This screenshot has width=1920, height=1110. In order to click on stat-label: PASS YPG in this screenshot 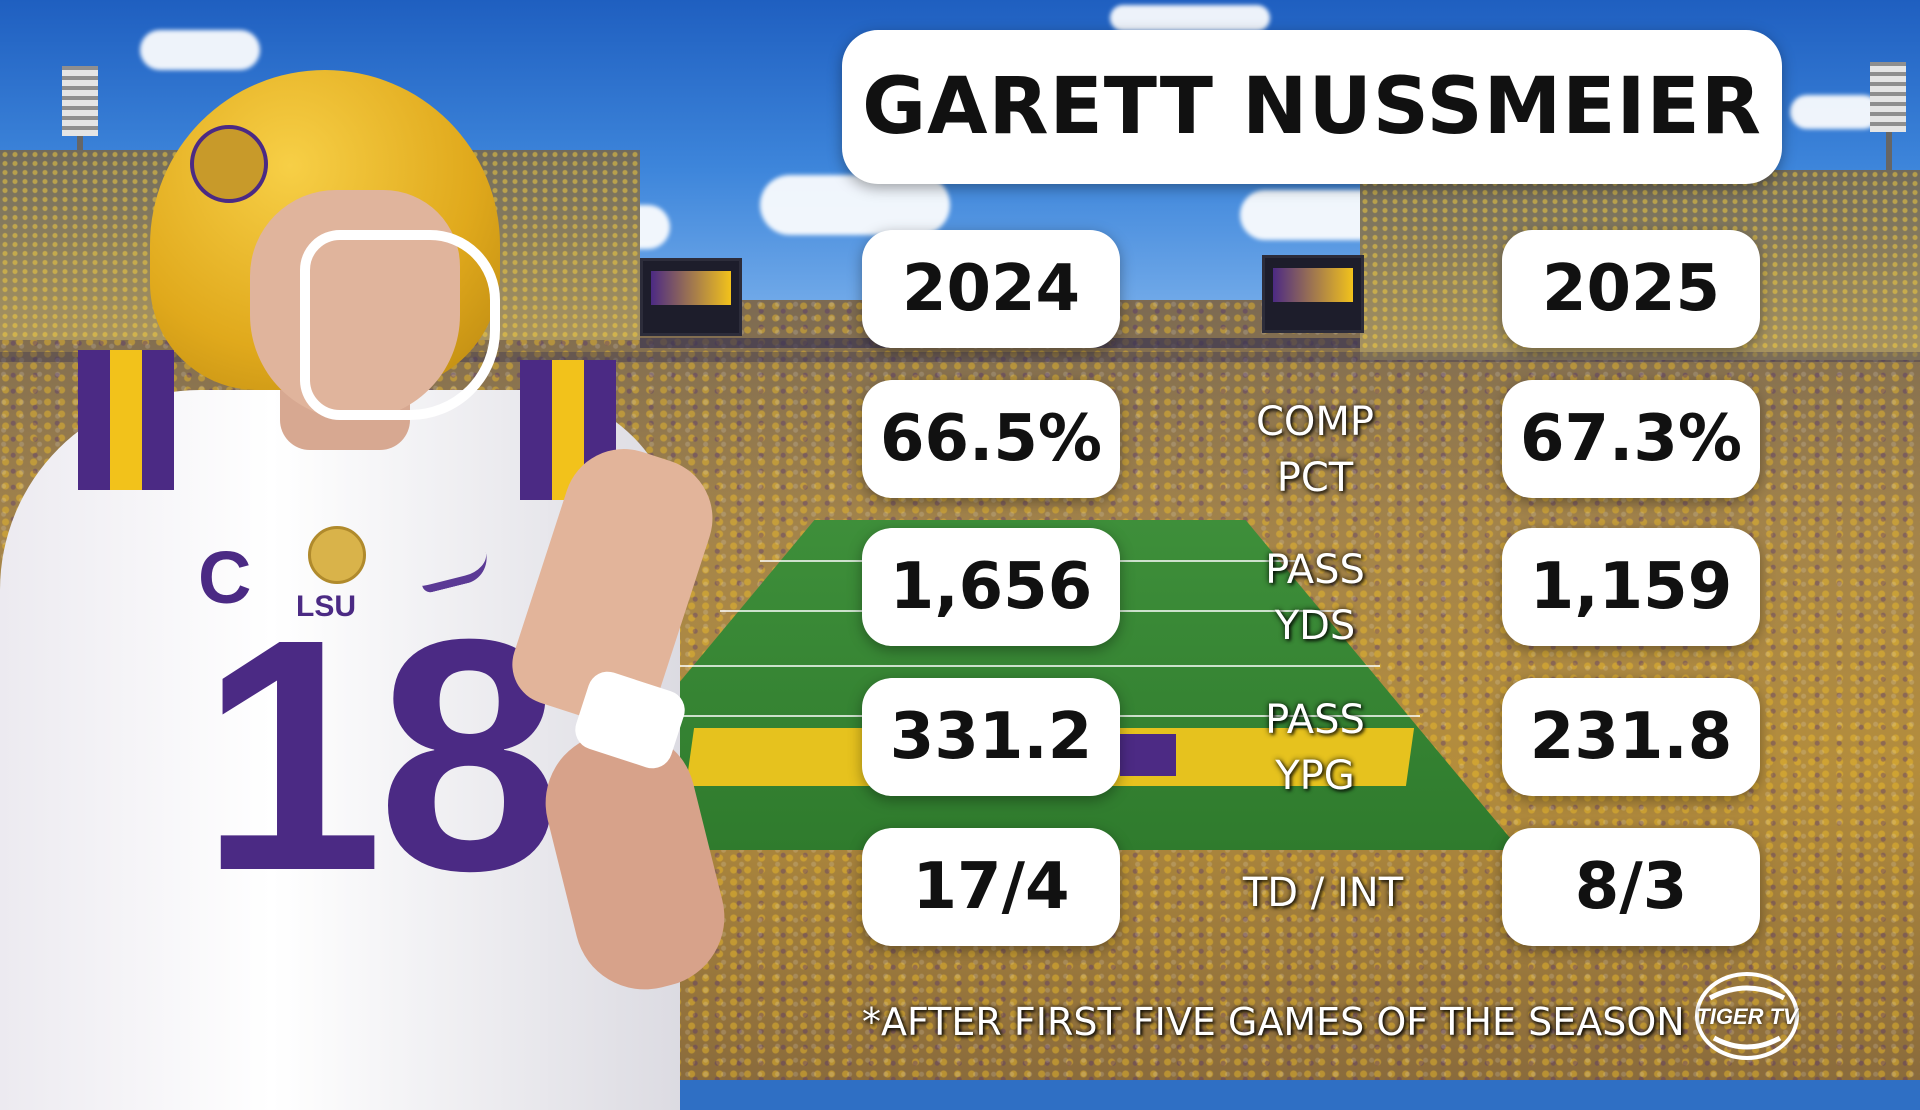, I will do `click(1315, 748)`.